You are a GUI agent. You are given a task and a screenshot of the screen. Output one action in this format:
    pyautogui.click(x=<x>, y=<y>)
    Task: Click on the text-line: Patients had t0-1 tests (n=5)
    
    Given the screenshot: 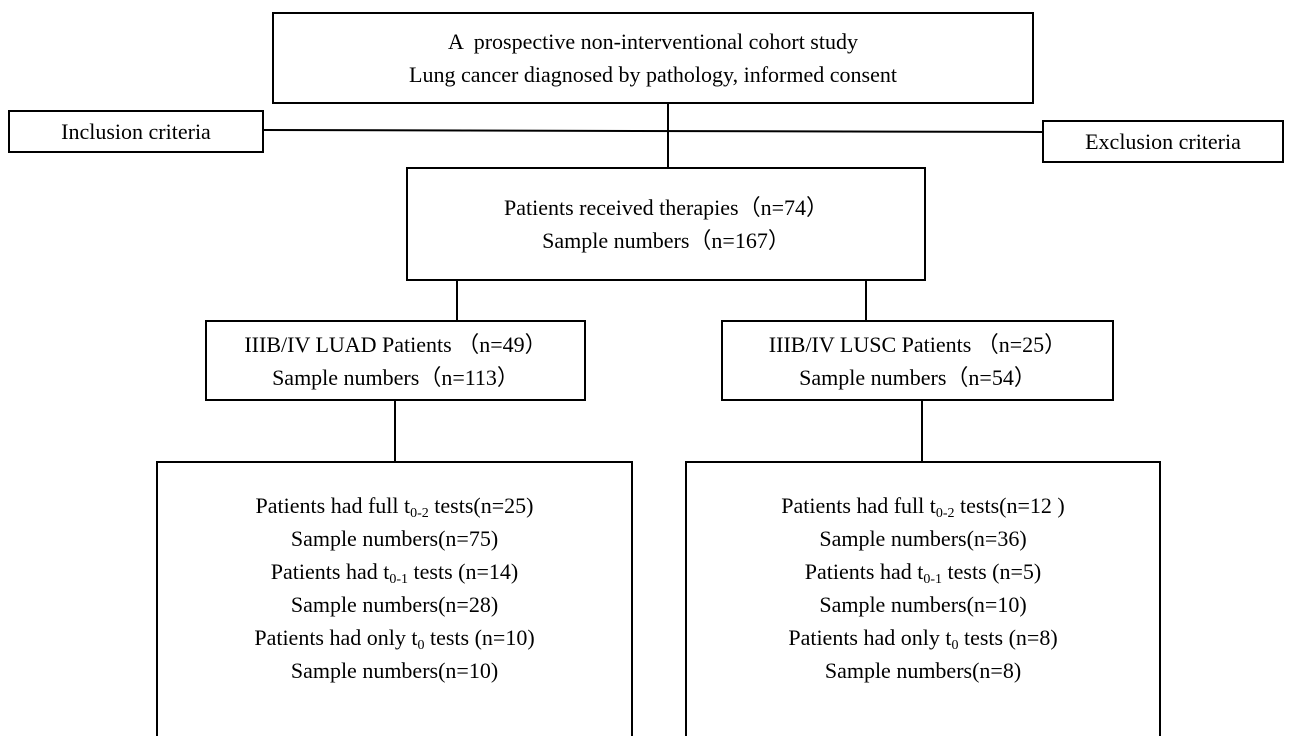 What is the action you would take?
    pyautogui.click(x=923, y=571)
    